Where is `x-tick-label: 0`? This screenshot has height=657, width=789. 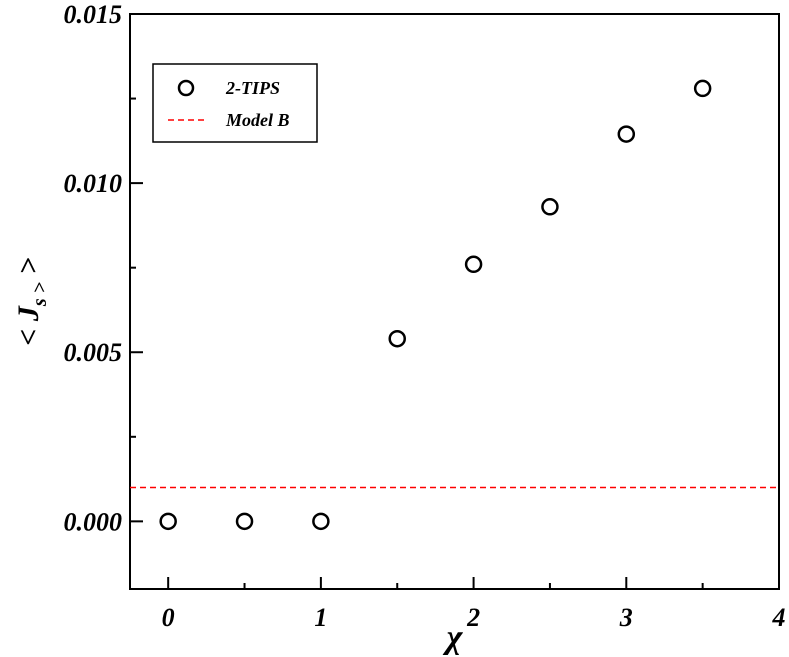 x-tick-label: 0 is located at coordinates (168, 617).